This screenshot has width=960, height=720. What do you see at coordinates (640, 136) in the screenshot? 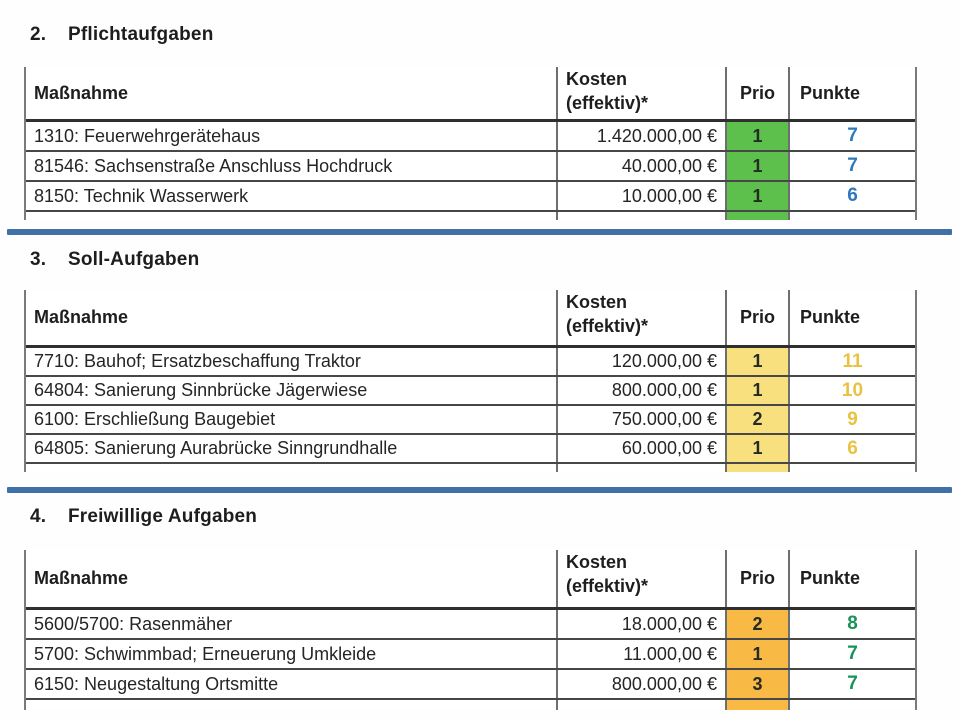
I see `kosten-cell: 1.420.000,00 €` at bounding box center [640, 136].